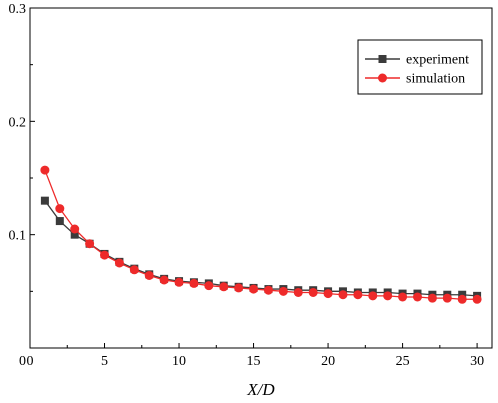 This screenshot has height=403, width=498. I want to click on y-tick-label: 0, so click(22, 361).